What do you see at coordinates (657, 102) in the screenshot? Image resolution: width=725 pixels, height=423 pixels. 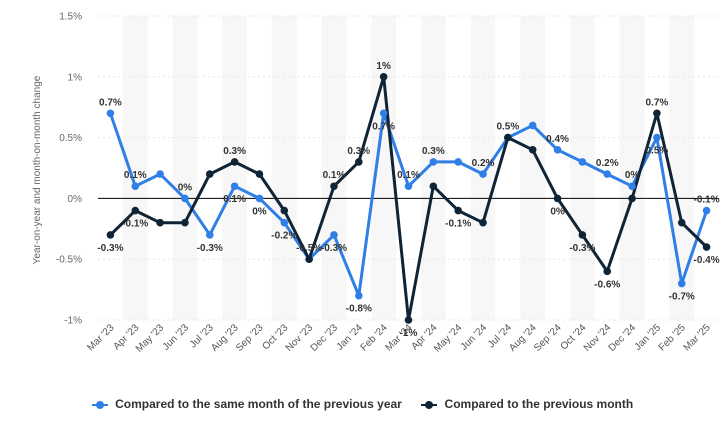 I see `data-label: 0.7%` at bounding box center [657, 102].